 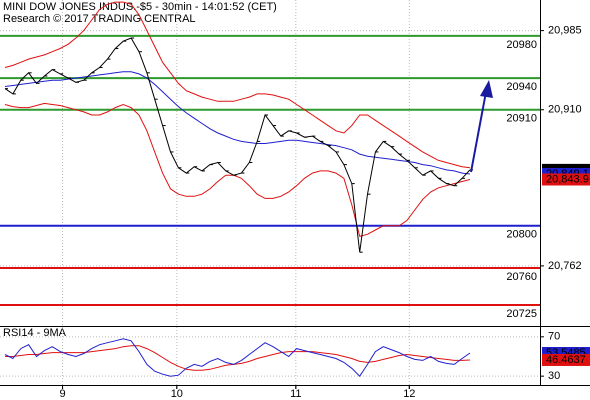 I want to click on level-label: 20910, so click(x=521, y=119).